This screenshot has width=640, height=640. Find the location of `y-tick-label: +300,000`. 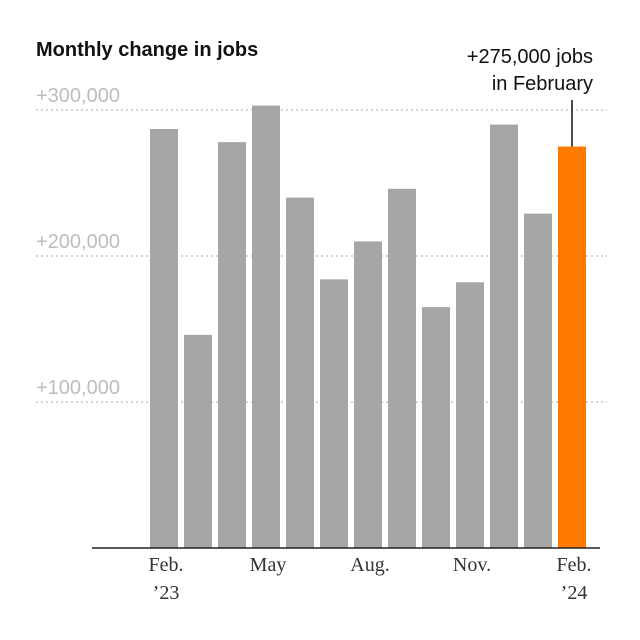

y-tick-label: +300,000 is located at coordinates (78, 96).